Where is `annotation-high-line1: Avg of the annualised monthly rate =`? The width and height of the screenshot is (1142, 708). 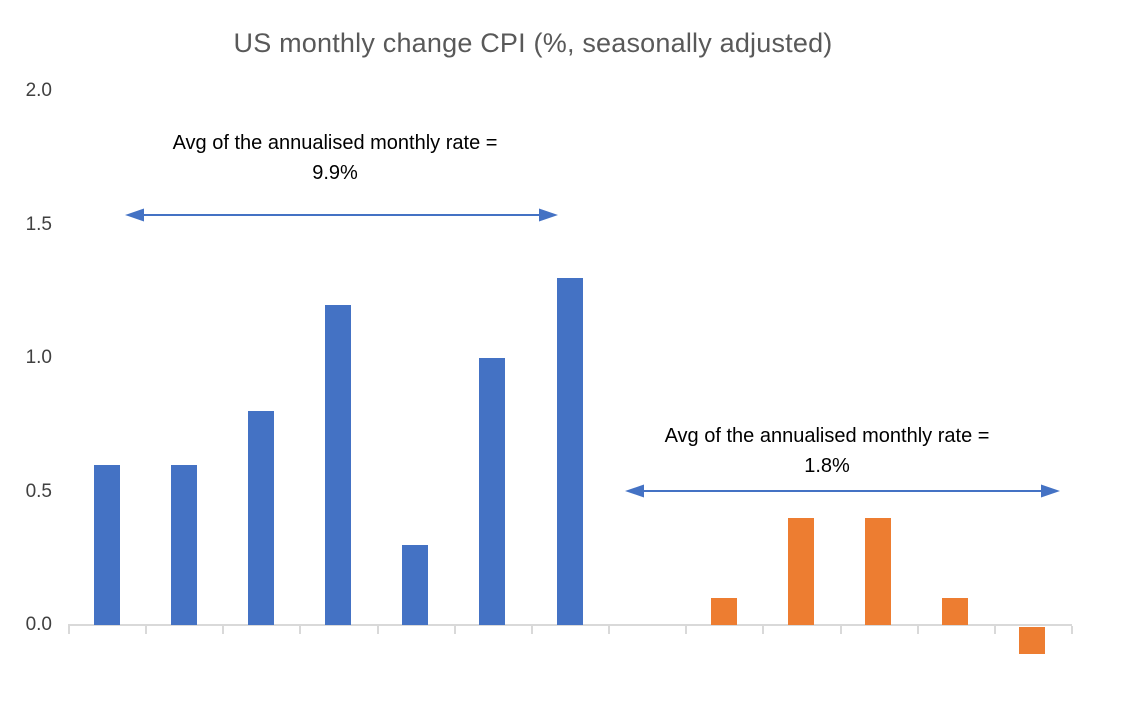 annotation-high-line1: Avg of the annualised monthly rate = is located at coordinates (335, 143).